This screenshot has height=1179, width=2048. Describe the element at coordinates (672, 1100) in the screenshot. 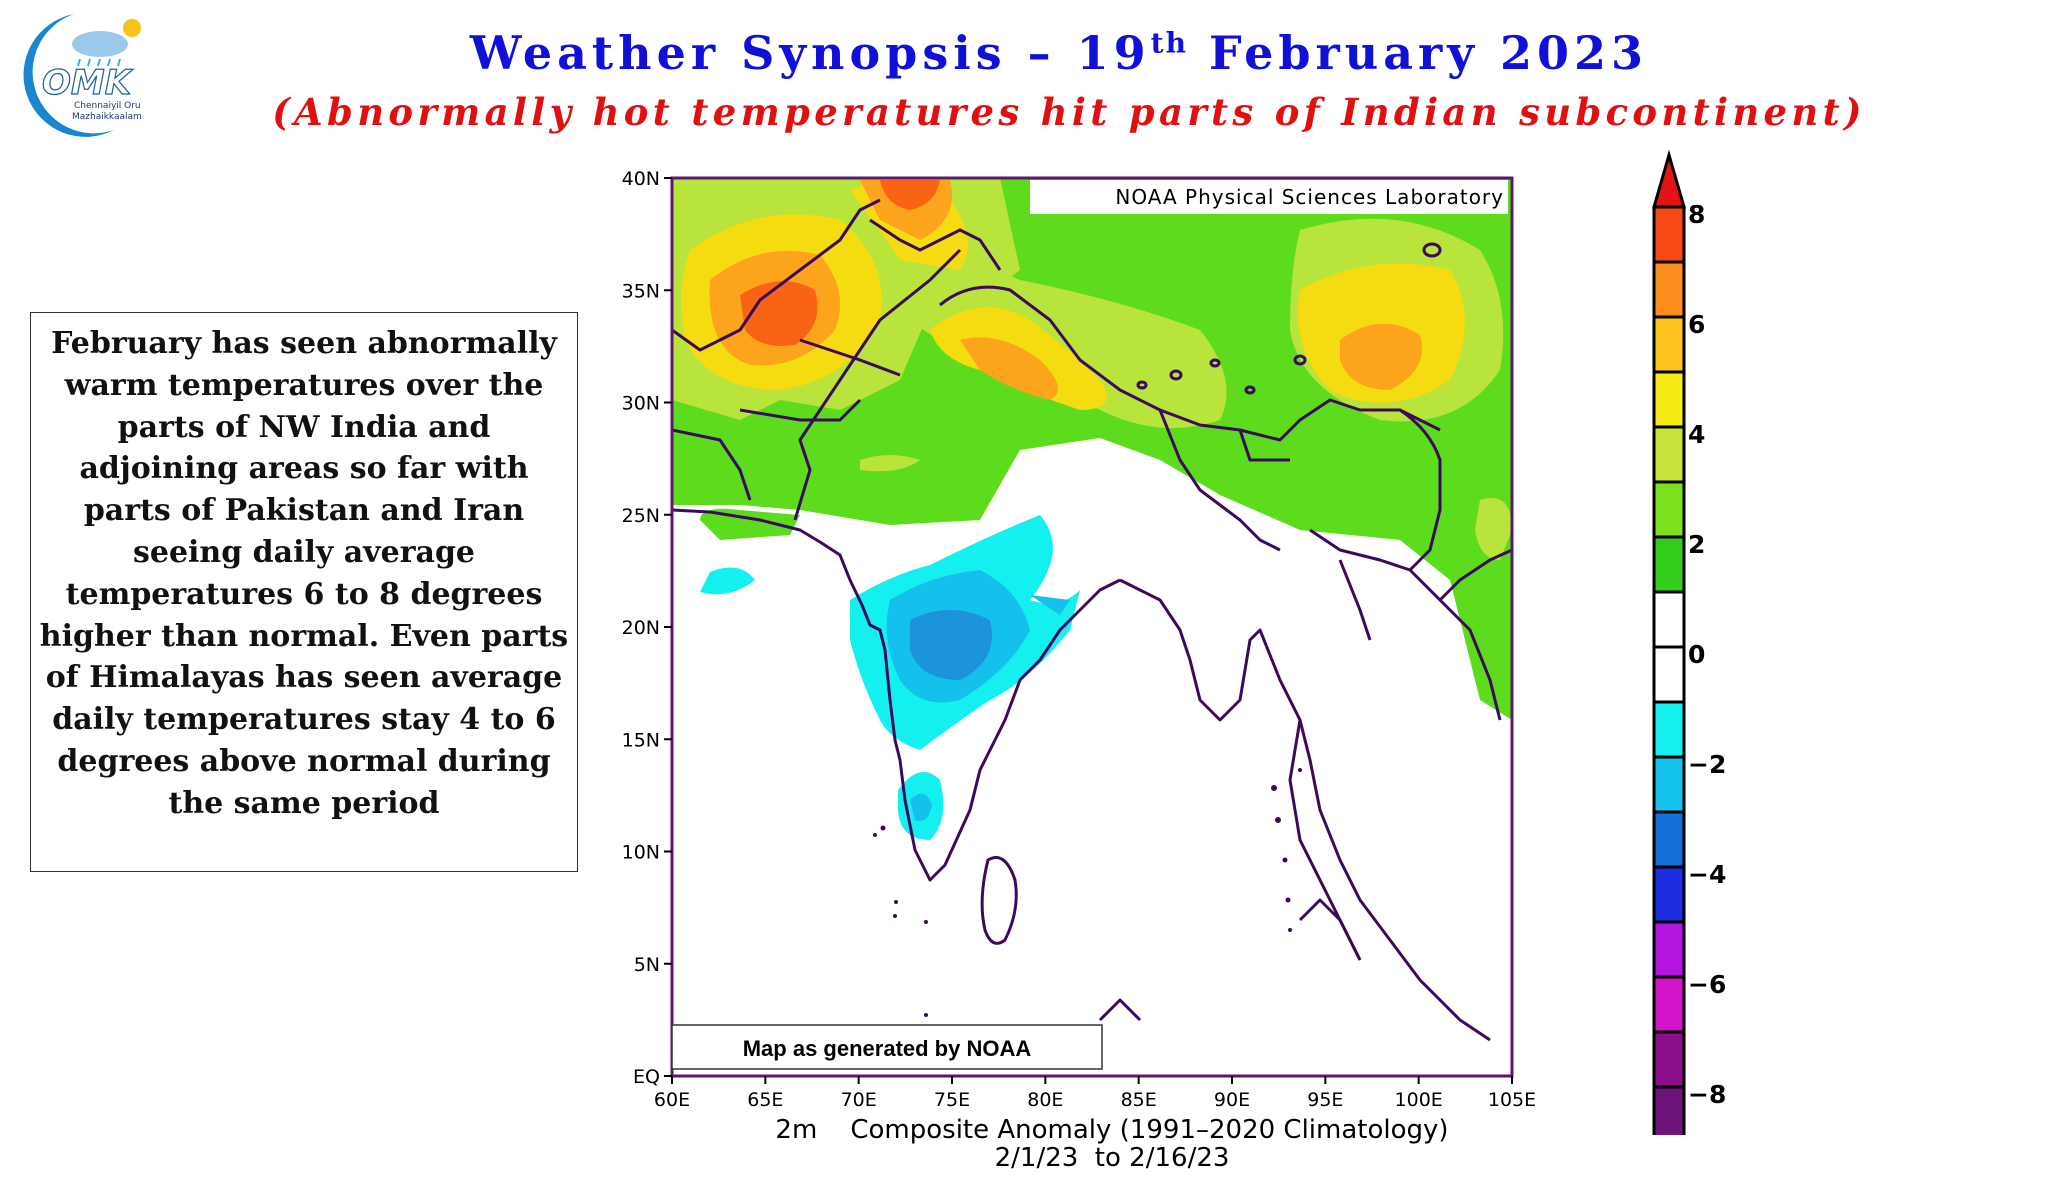

I see `lon-tick-label: 60E` at that location.